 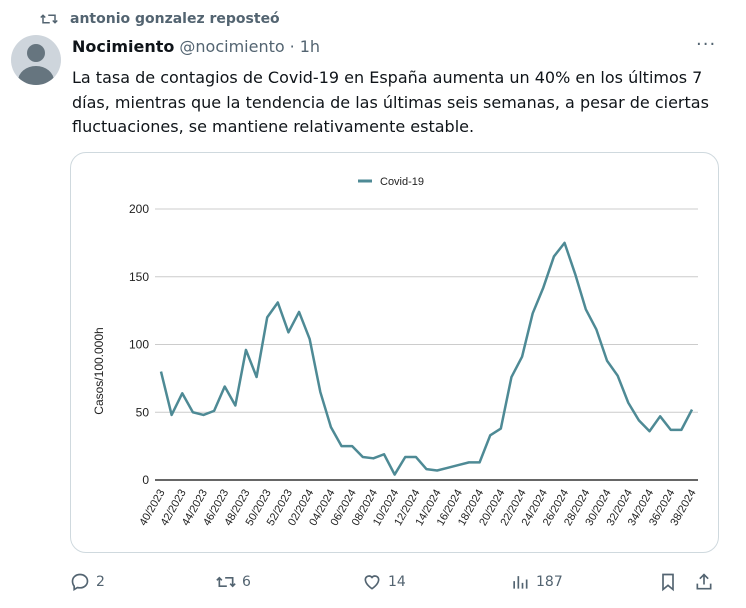 I want to click on like-count: 14, so click(x=397, y=582).